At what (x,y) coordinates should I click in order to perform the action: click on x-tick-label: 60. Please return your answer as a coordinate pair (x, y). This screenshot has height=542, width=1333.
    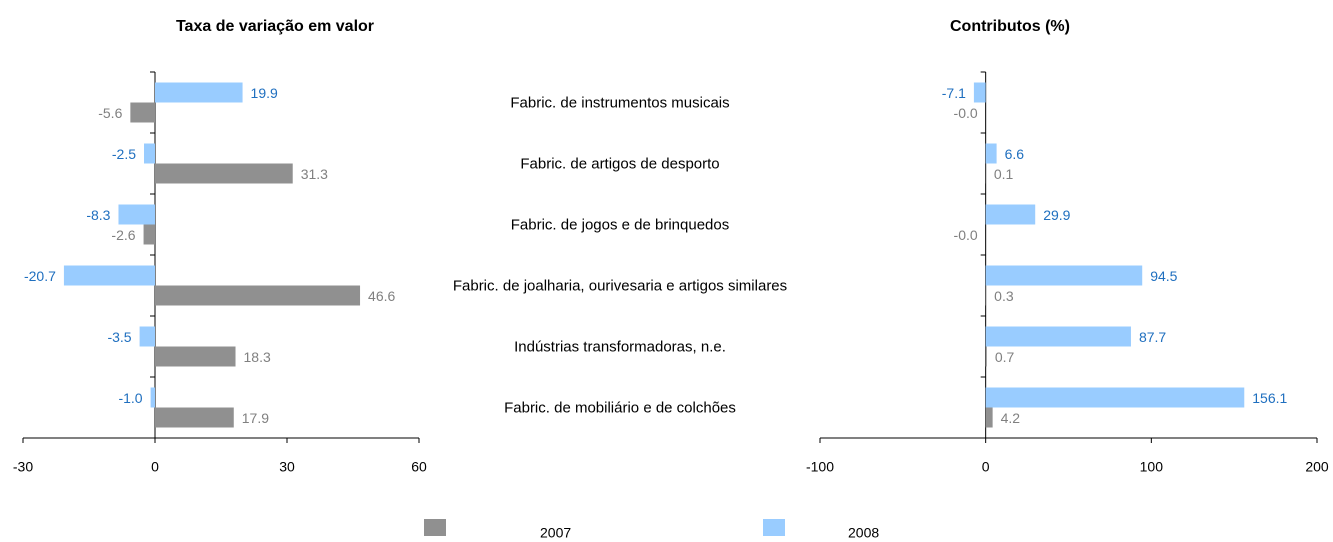
    Looking at the image, I should click on (419, 467).